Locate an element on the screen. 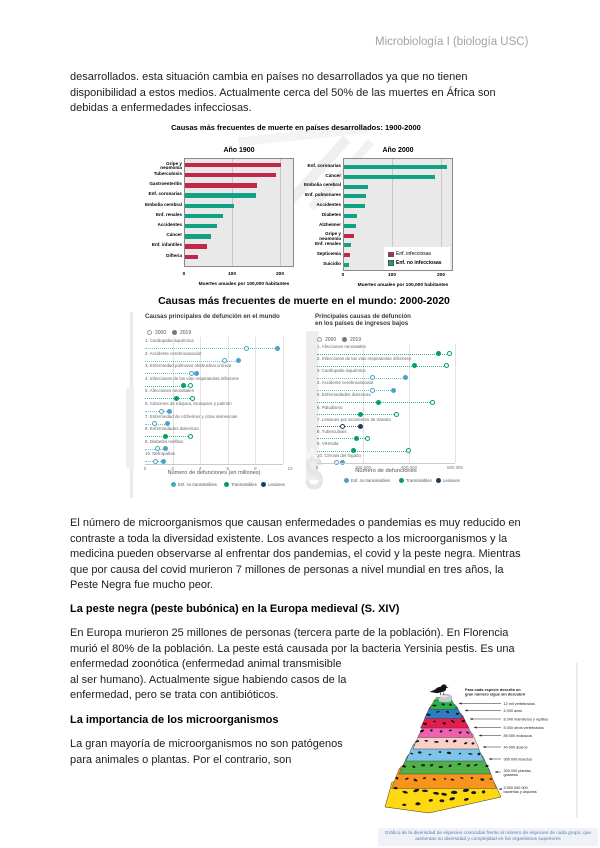 The image size is (600, 848). svg-text: 12 mil vertebrados is located at coordinates (519, 704).